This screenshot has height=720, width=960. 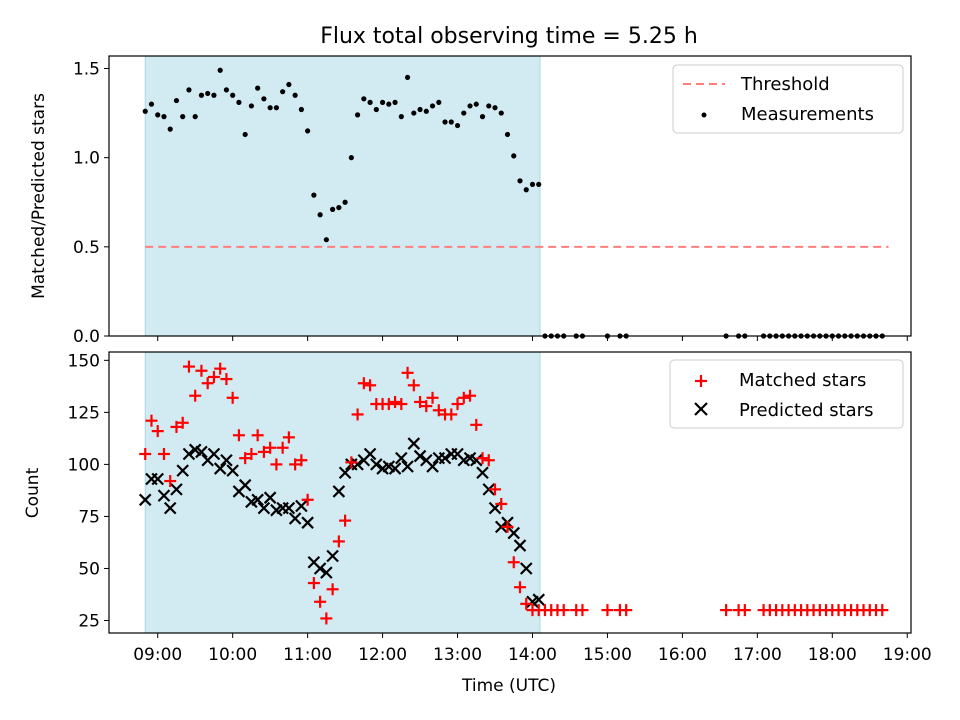 What do you see at coordinates (307, 655) in the screenshot?
I see `x-tick-label: 11:00` at bounding box center [307, 655].